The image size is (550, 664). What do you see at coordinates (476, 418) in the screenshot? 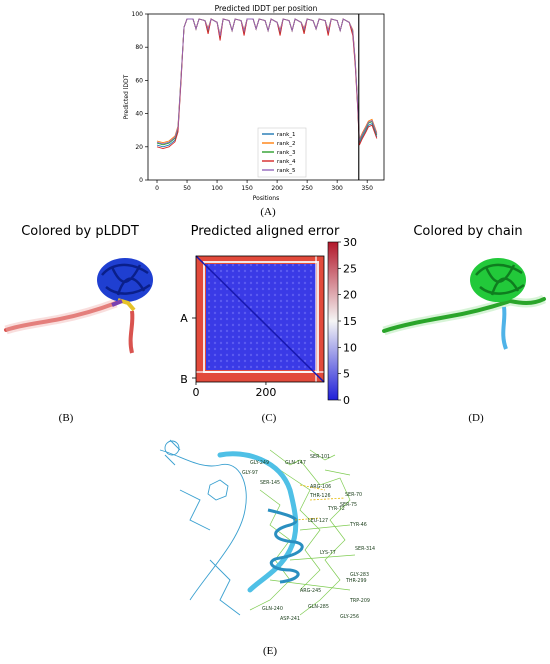
I see `caption-d: (D)` at bounding box center [476, 418].